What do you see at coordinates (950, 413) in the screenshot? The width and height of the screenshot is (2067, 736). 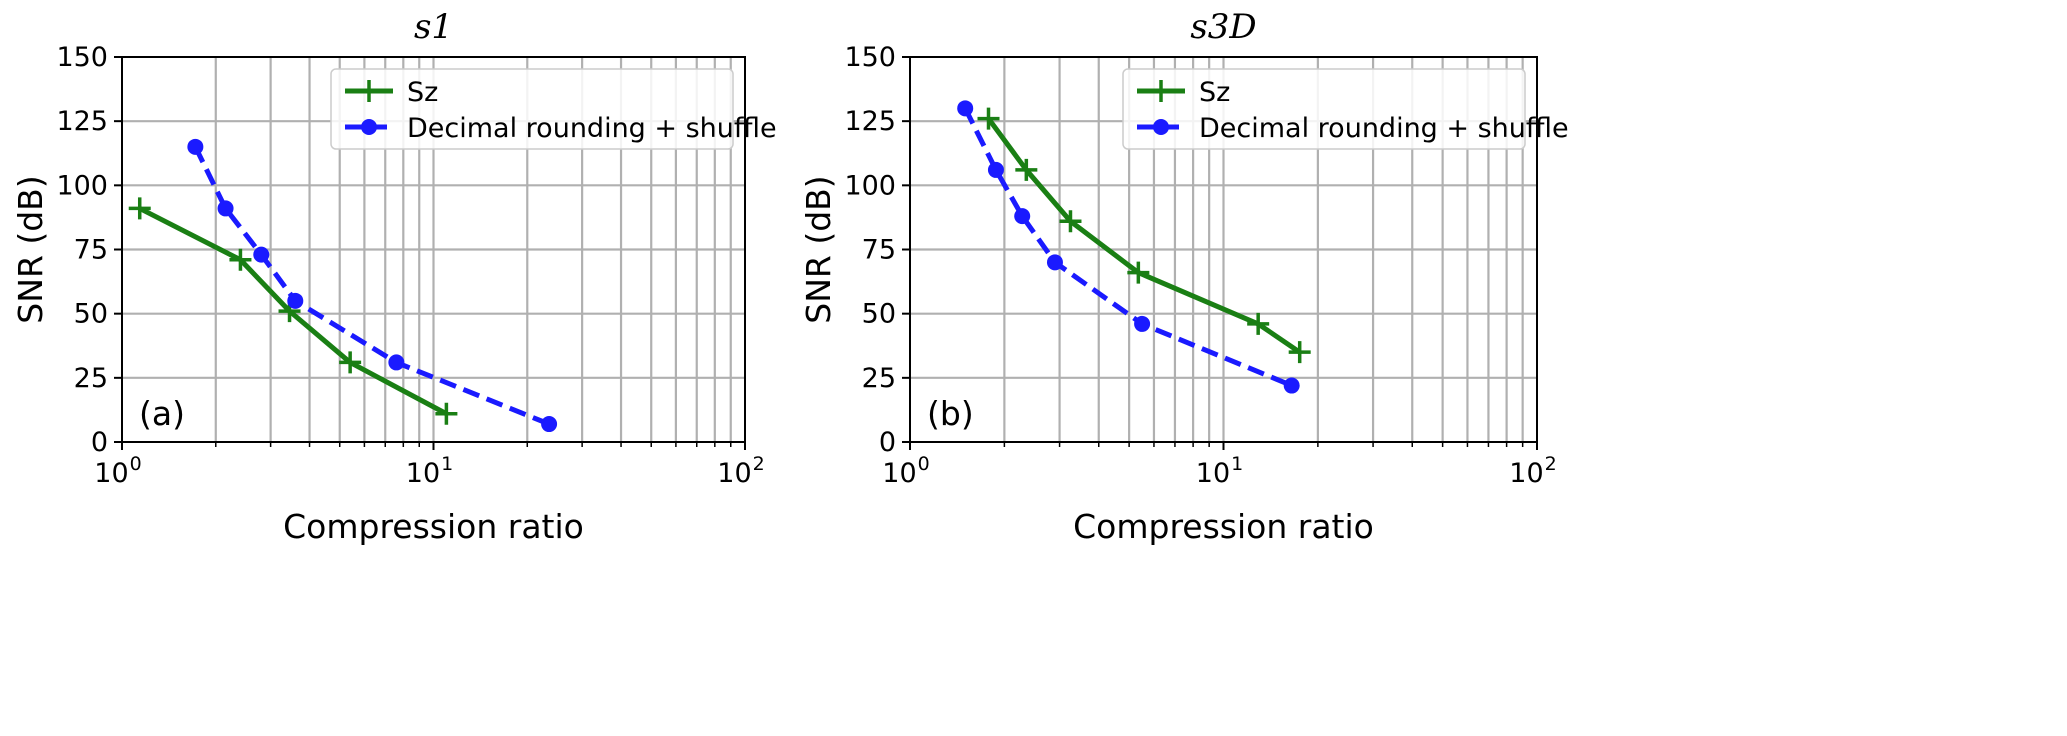 I see `panel-annotation: (b)` at bounding box center [950, 413].